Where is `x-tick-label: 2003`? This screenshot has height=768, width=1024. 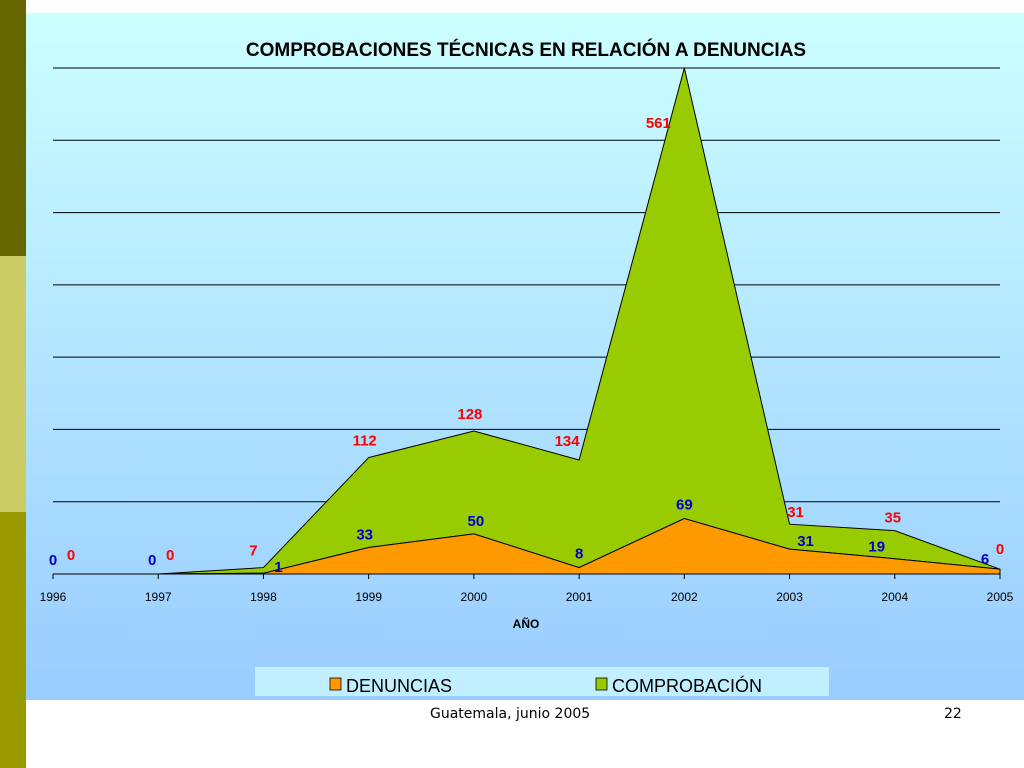
x-tick-label: 2003 is located at coordinates (789, 597).